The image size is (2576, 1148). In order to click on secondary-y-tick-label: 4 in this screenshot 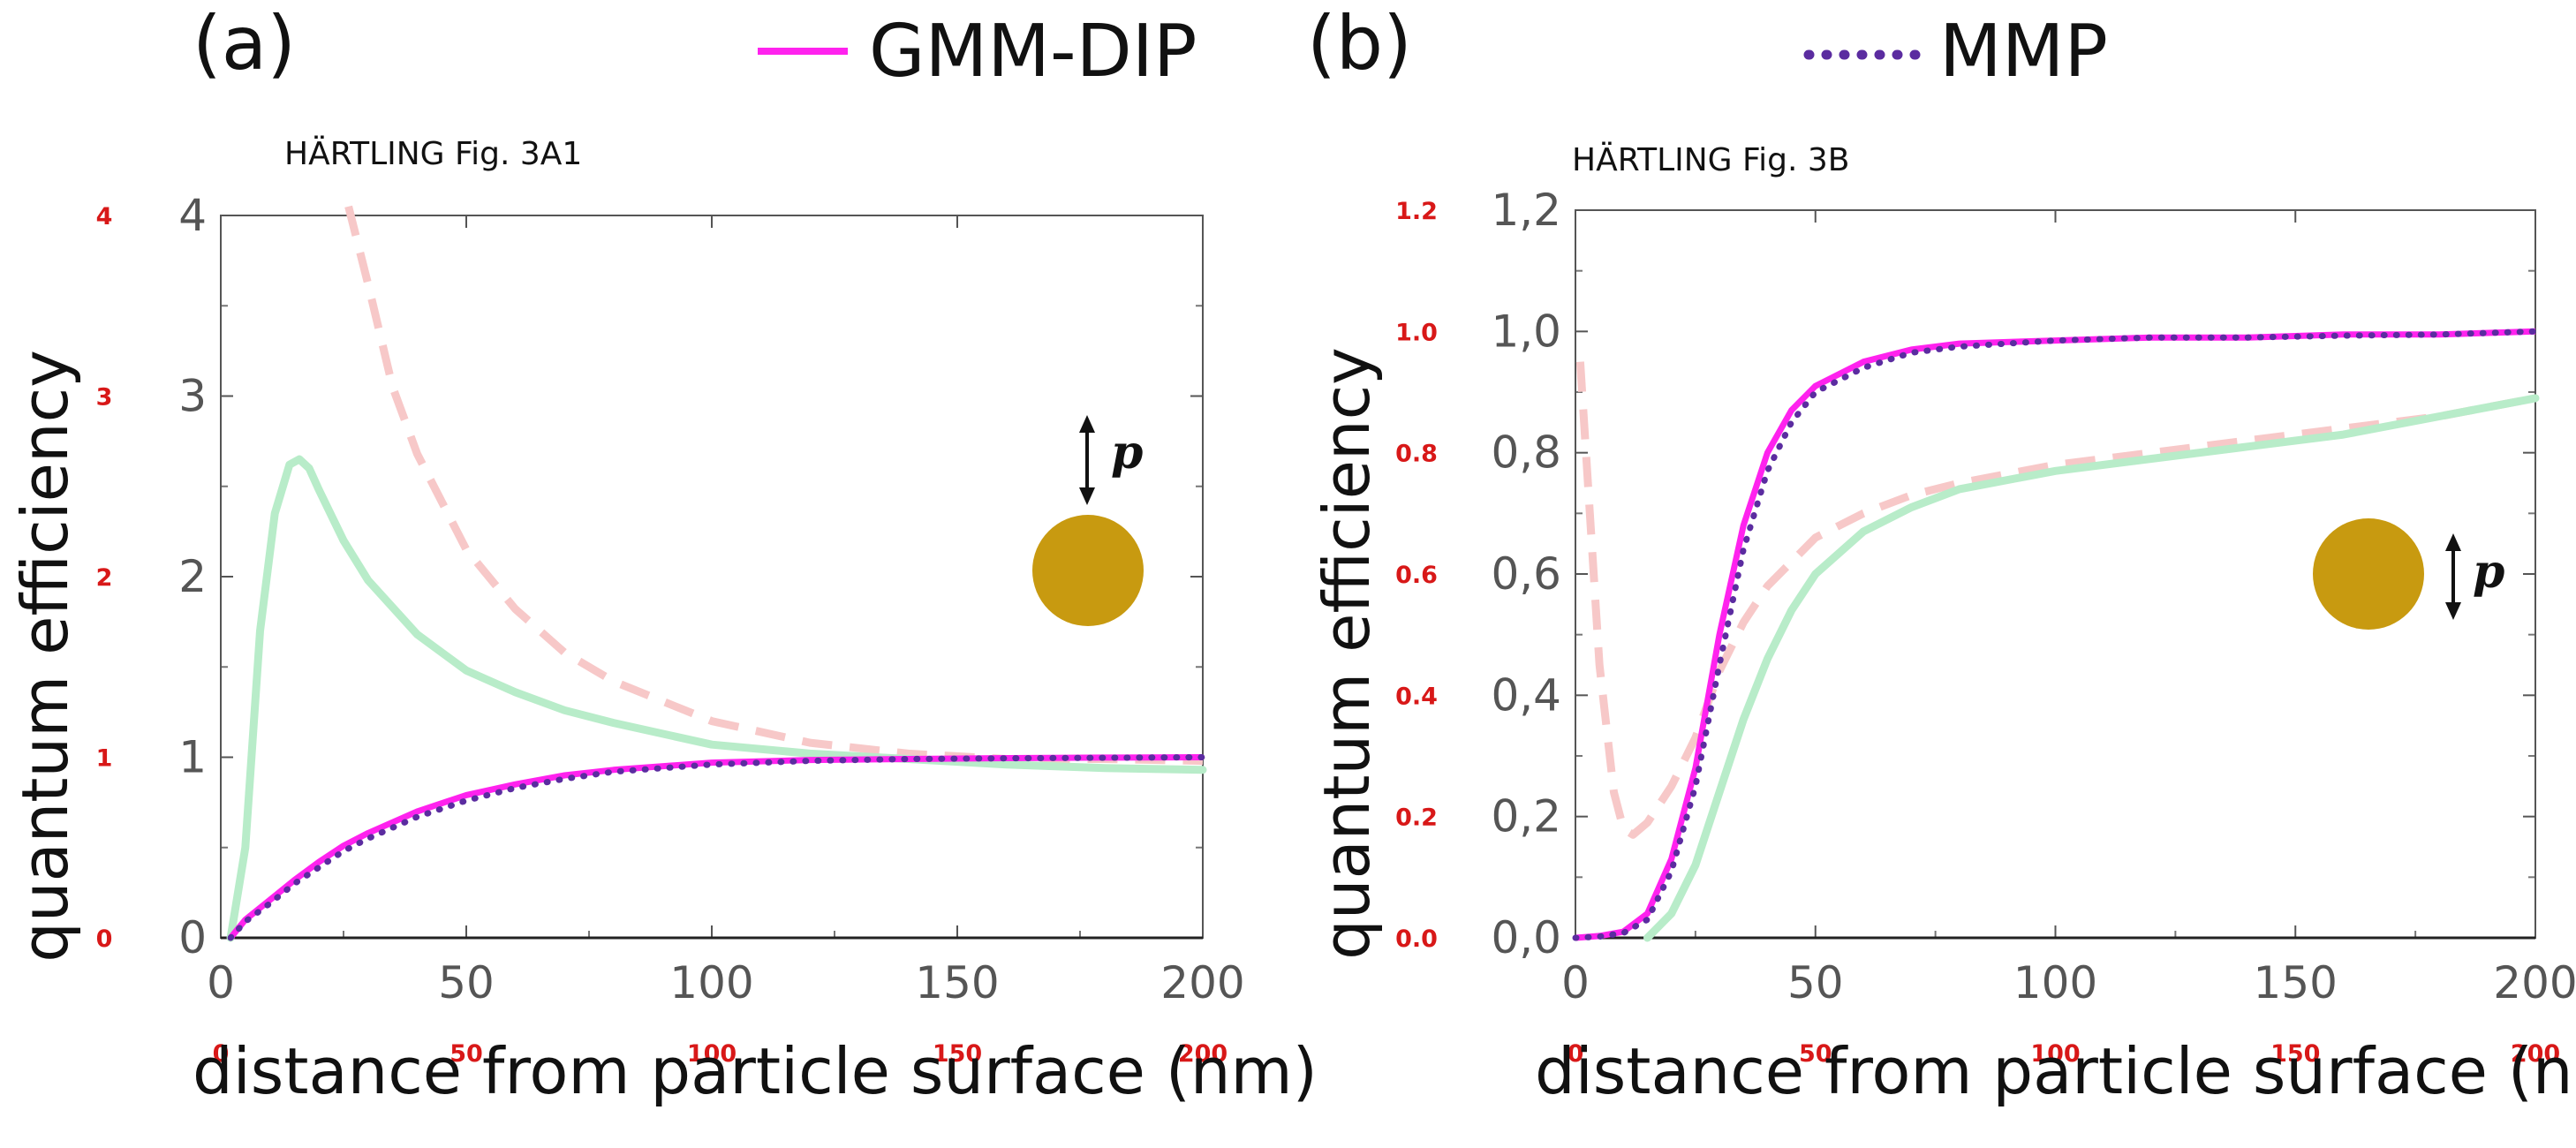, I will do `click(104, 216)`.